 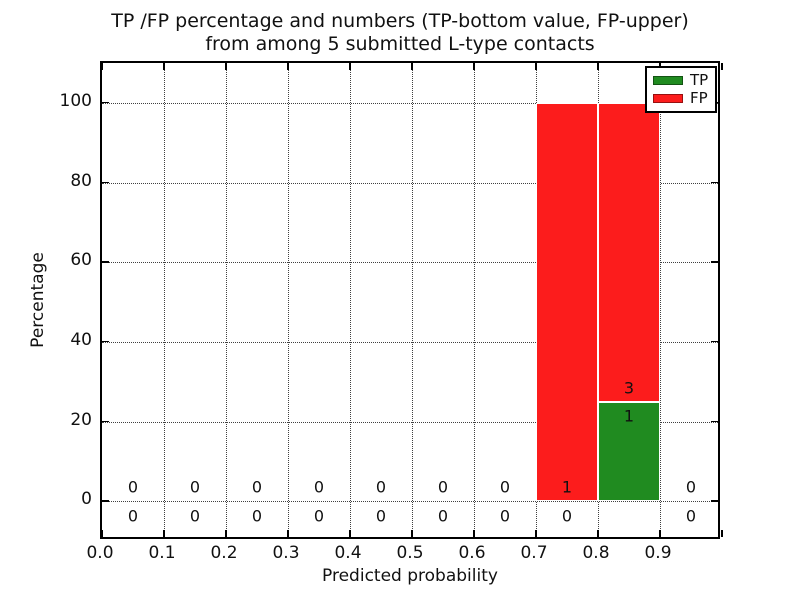 What do you see at coordinates (100, 553) in the screenshot?
I see `x-tick-label: 0.0` at bounding box center [100, 553].